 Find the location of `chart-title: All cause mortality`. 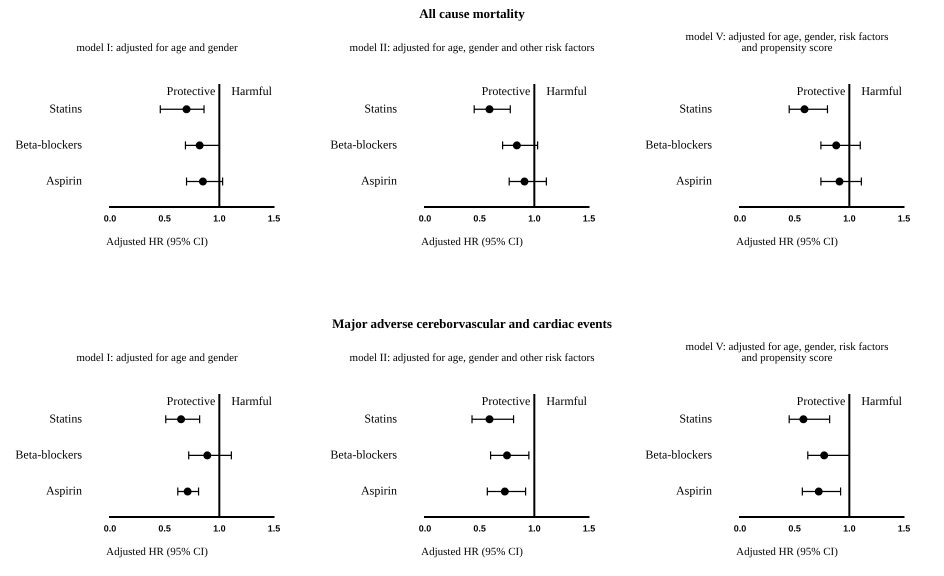

chart-title: All cause mortality is located at coordinates (472, 14).